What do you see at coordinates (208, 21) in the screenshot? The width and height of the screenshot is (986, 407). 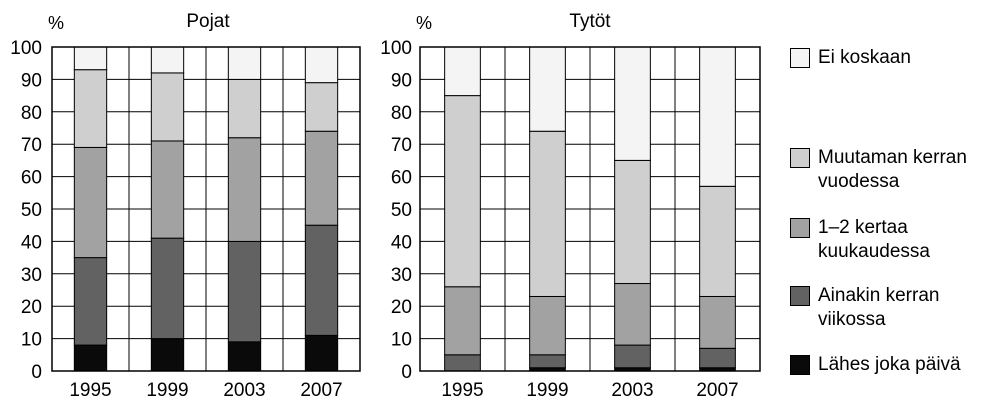 I see `chart-title: Pojat` at bounding box center [208, 21].